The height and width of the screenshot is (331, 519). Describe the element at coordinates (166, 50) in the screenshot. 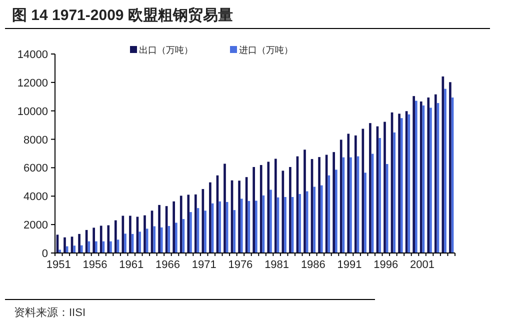

I see `legend-label: 出口（万吨）` at that location.